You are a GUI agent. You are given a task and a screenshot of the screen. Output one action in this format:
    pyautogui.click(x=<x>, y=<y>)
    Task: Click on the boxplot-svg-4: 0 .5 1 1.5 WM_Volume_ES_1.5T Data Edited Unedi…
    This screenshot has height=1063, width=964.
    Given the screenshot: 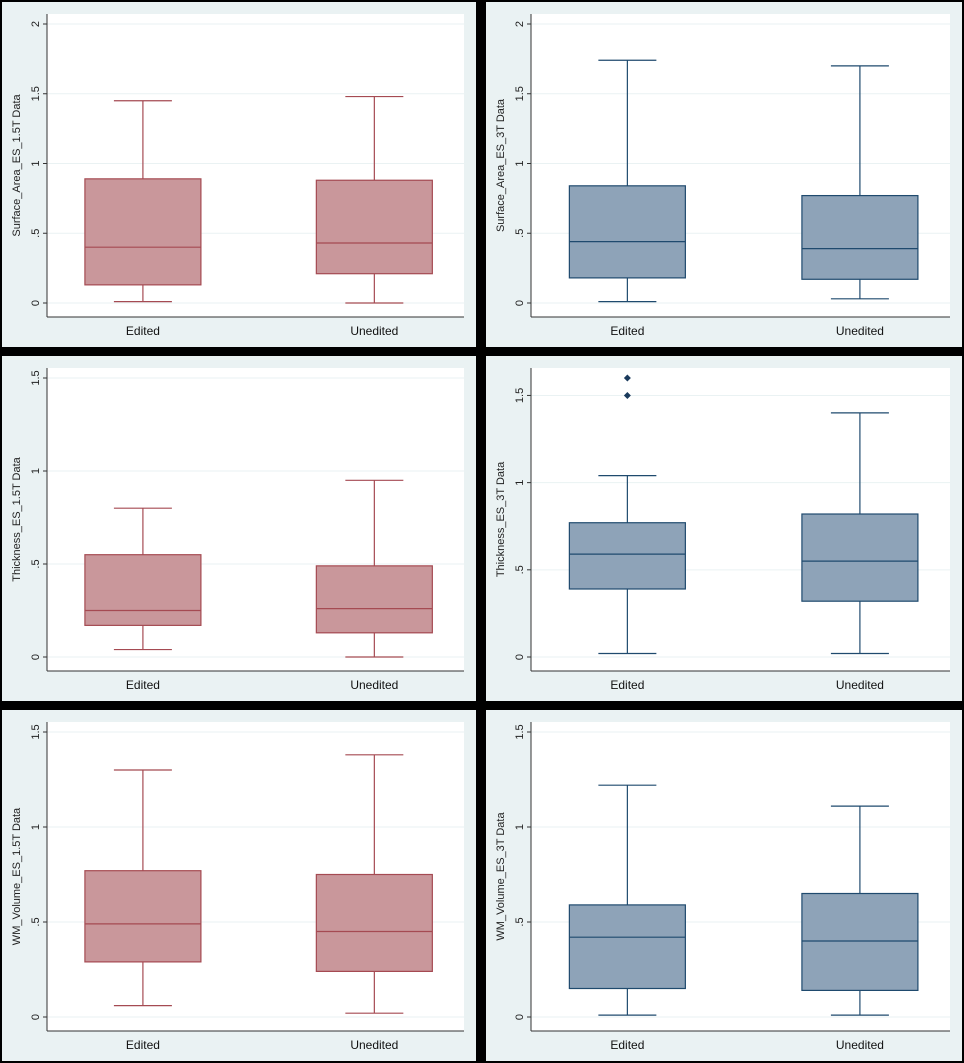 What is the action you would take?
    pyautogui.click(x=237, y=887)
    